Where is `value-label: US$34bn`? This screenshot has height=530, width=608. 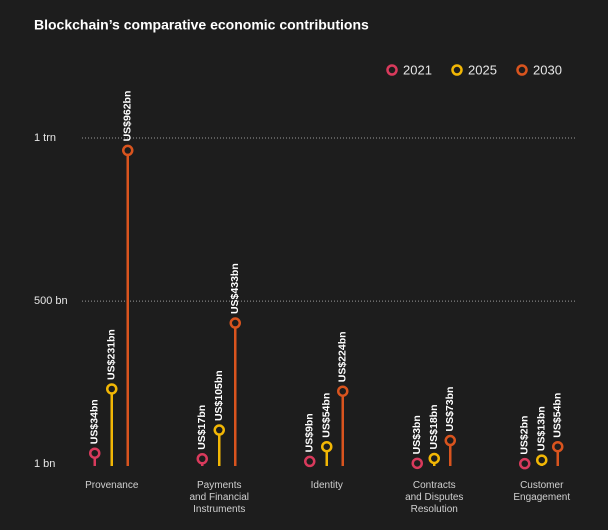 value-label: US$34bn is located at coordinates (95, 421).